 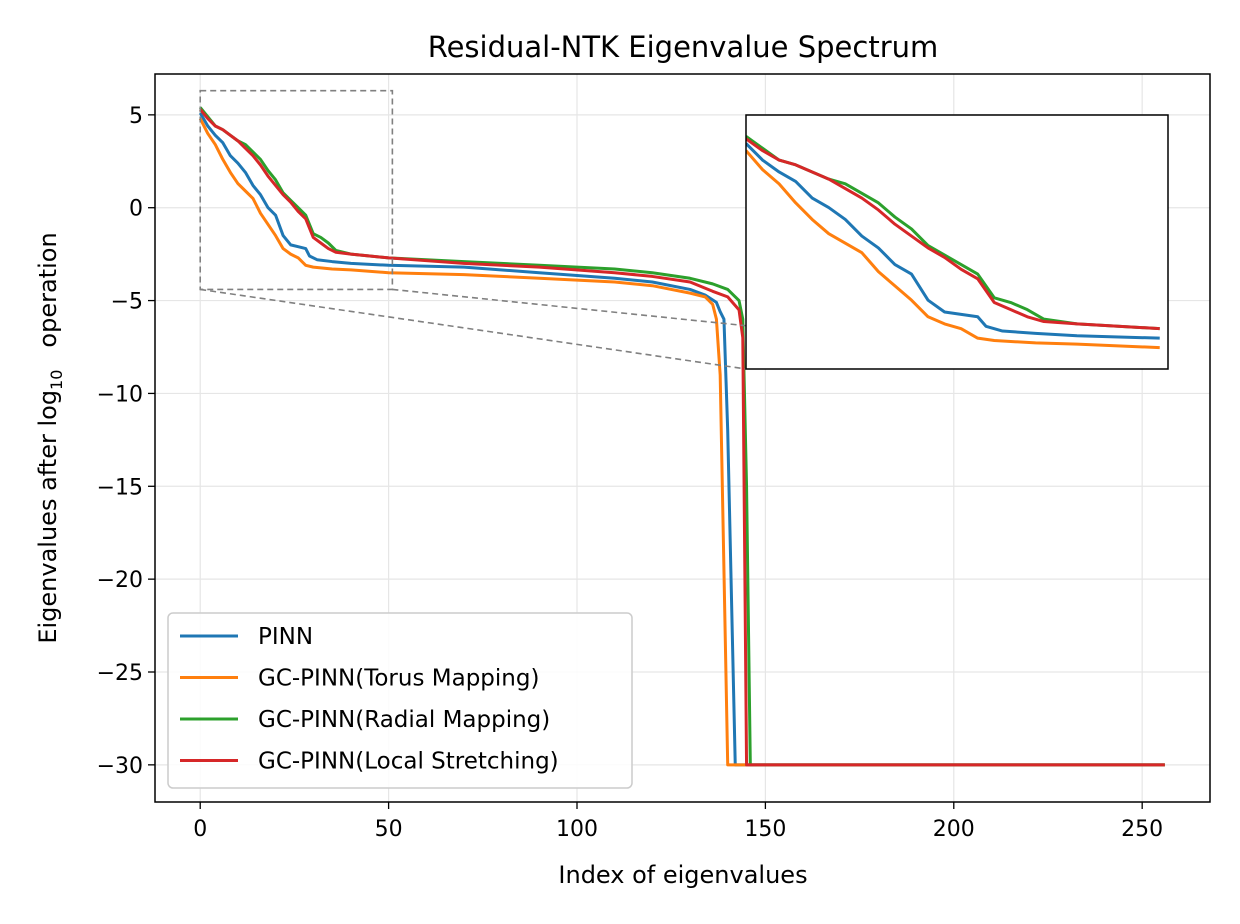 What do you see at coordinates (296, 190) in the screenshot?
I see `zoom-region-box` at bounding box center [296, 190].